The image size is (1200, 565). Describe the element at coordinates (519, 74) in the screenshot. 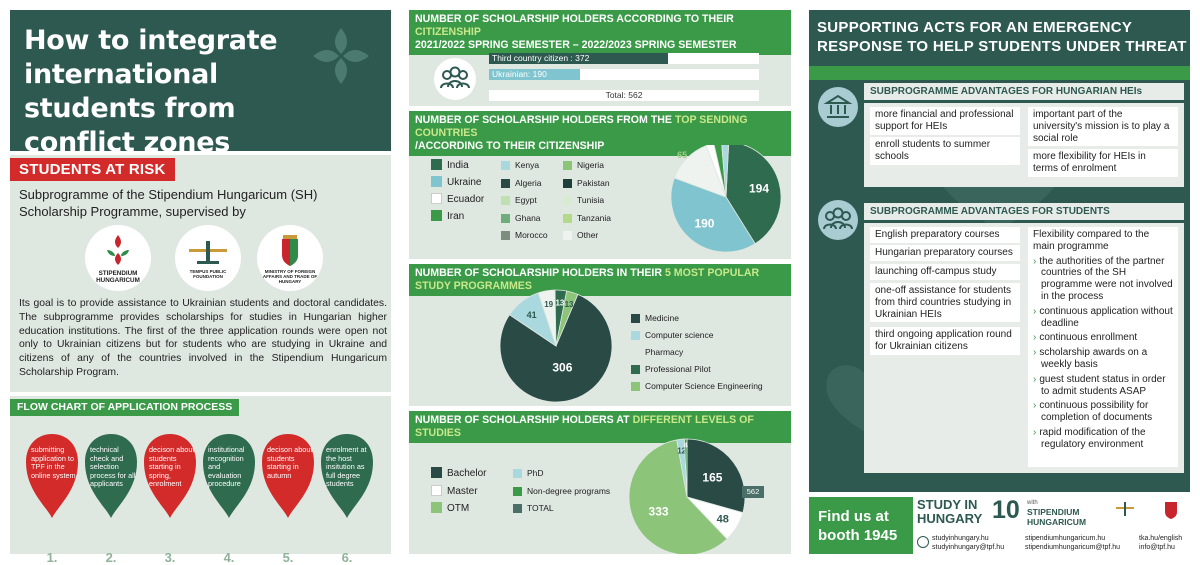

I see `ukrainian-label: Ukrainian: 190` at that location.